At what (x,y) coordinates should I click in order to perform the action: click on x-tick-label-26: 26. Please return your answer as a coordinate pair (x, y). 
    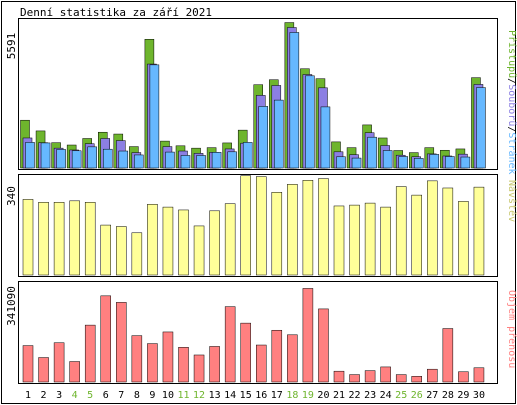
    Looking at the image, I should click on (417, 395).